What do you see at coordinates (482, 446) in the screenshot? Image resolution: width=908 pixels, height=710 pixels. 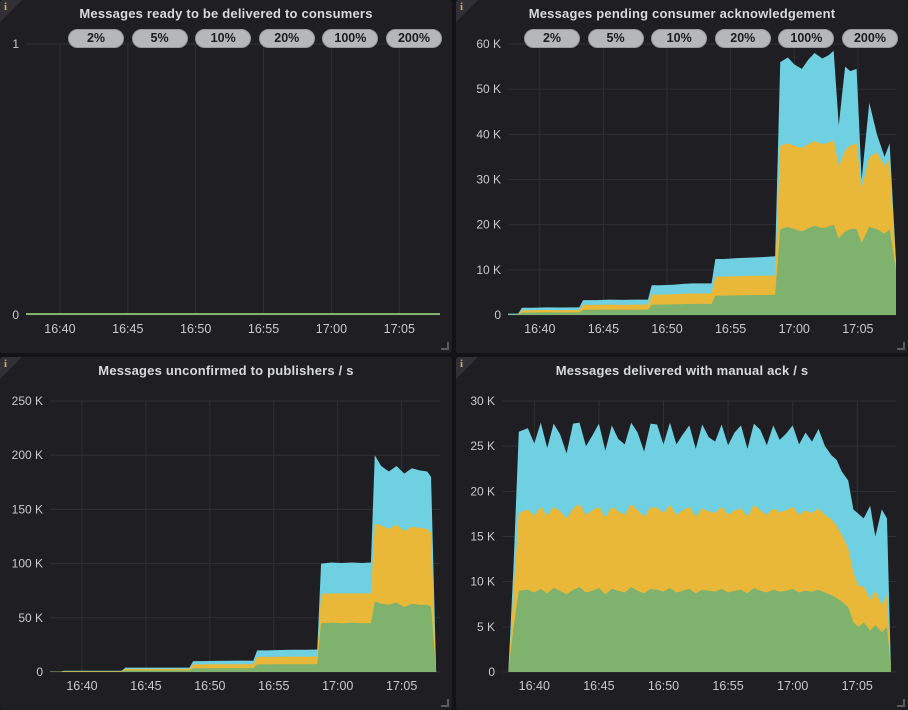 I see `svg-text: 25 K` at bounding box center [482, 446].